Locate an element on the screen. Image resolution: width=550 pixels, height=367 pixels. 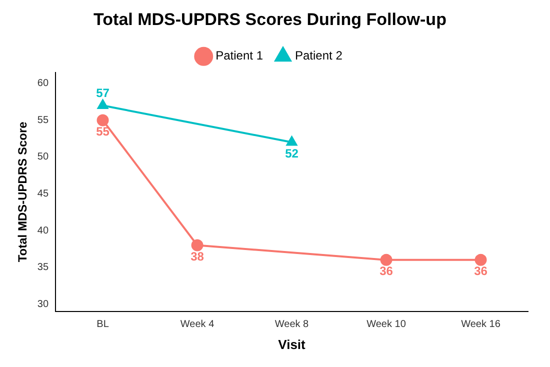
chart-title: Total MDS-UPDRS Scores During Follow-up is located at coordinates (270, 19).